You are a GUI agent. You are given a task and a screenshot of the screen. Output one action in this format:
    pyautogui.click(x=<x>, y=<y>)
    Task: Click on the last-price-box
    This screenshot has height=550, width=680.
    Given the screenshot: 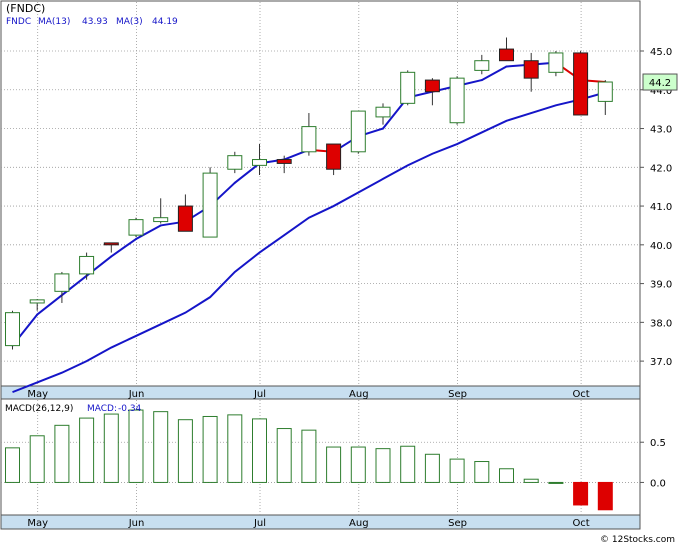 What is the action you would take?
    pyautogui.click(x=660, y=82)
    